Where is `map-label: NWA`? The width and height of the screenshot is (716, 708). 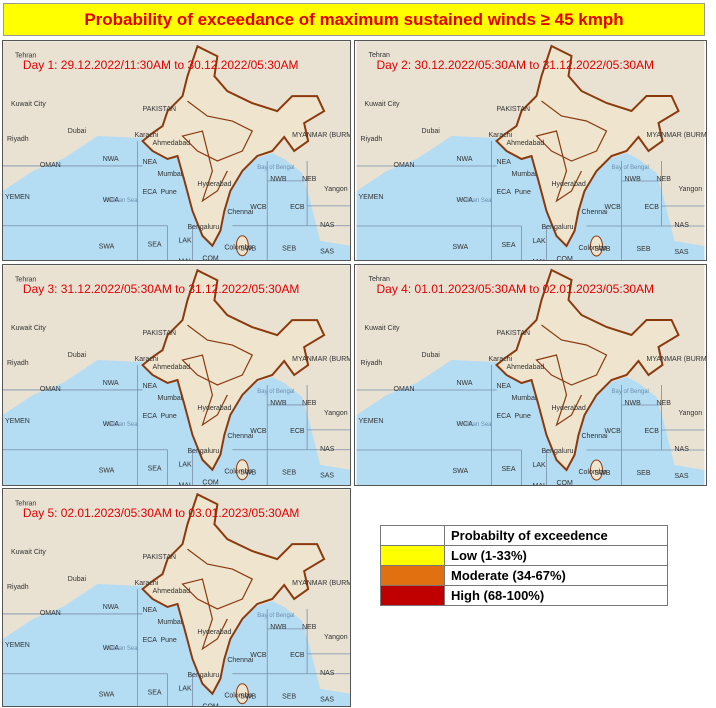
map-label: NWA is located at coordinates (111, 607).